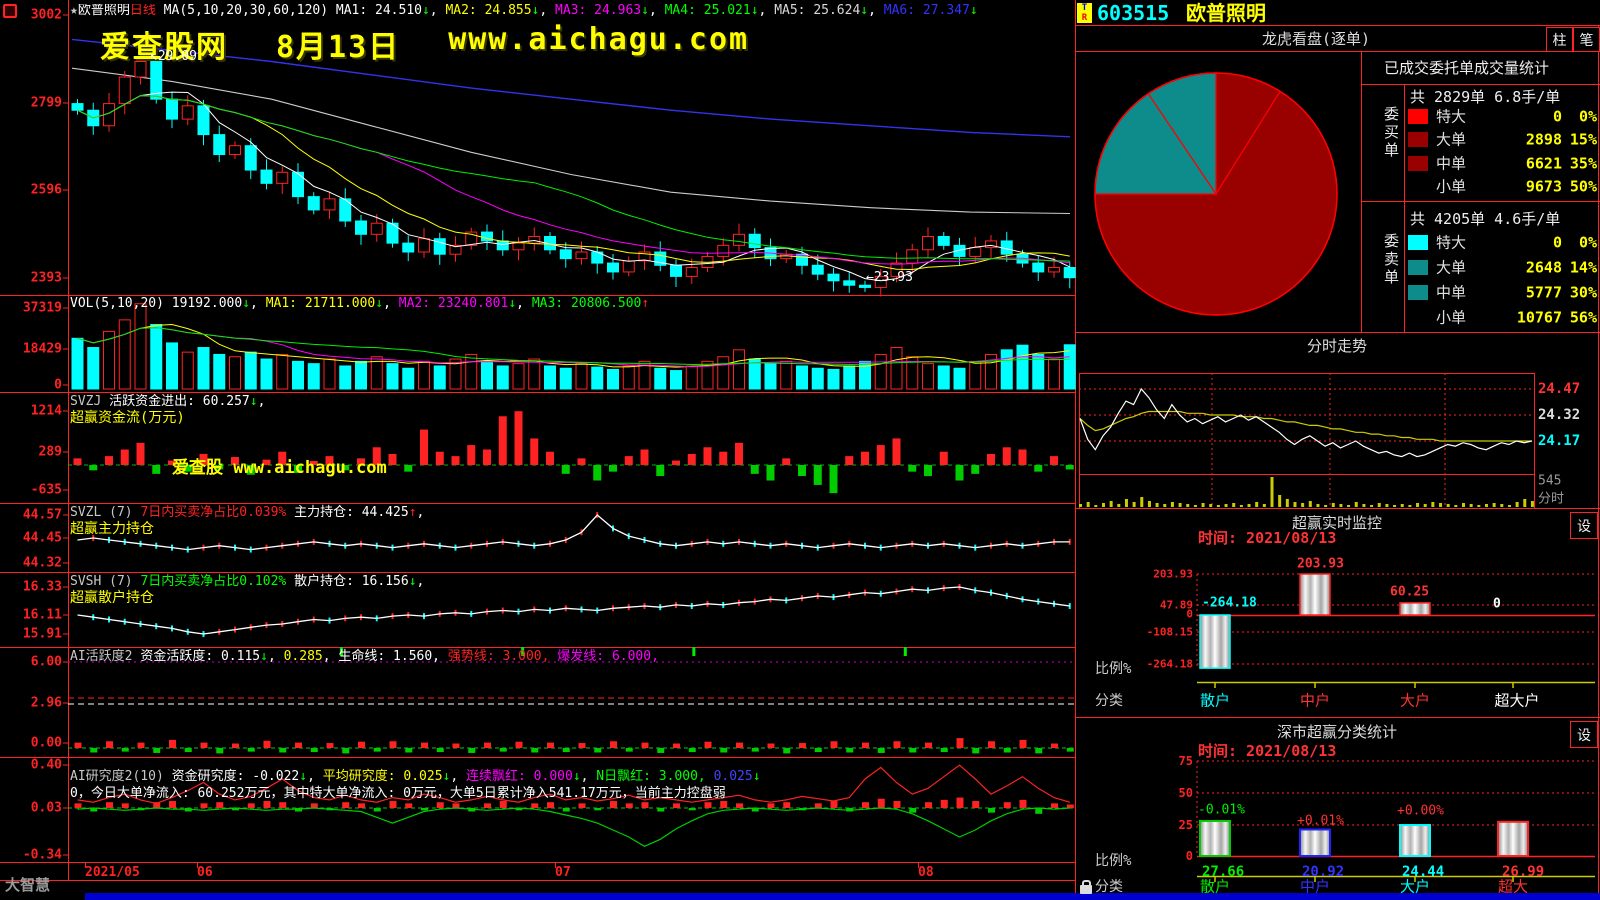 This screenshot has width=1600, height=900. Describe the element at coordinates (1559, 39) in the screenshot. I see `bar-mode-button: 柱` at that location.